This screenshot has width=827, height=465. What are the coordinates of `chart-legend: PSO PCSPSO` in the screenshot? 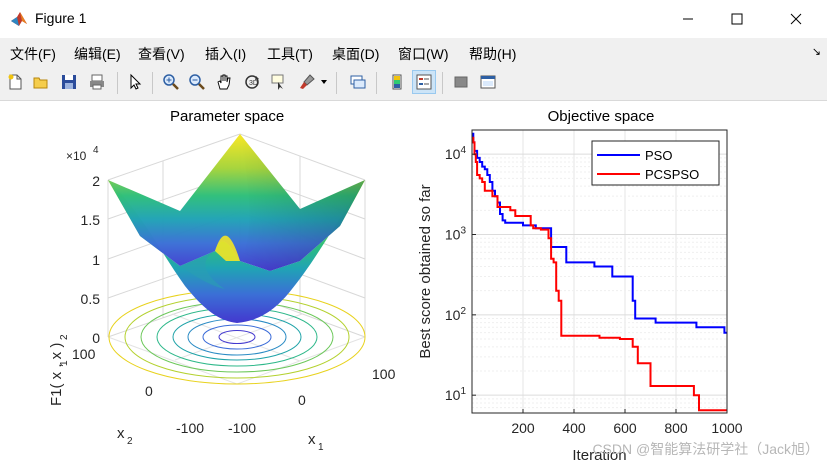 It's located at (655, 163).